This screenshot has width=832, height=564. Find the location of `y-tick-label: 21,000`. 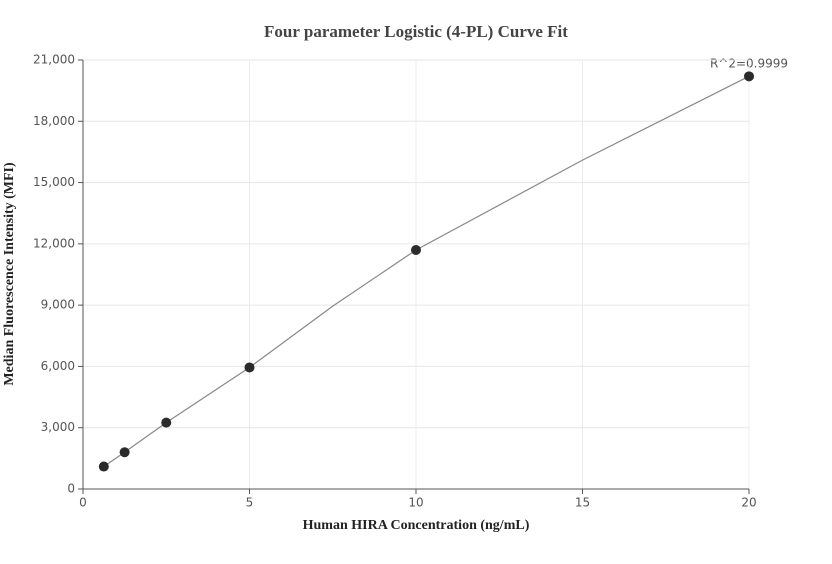

y-tick-label: 21,000 is located at coordinates (54, 60).